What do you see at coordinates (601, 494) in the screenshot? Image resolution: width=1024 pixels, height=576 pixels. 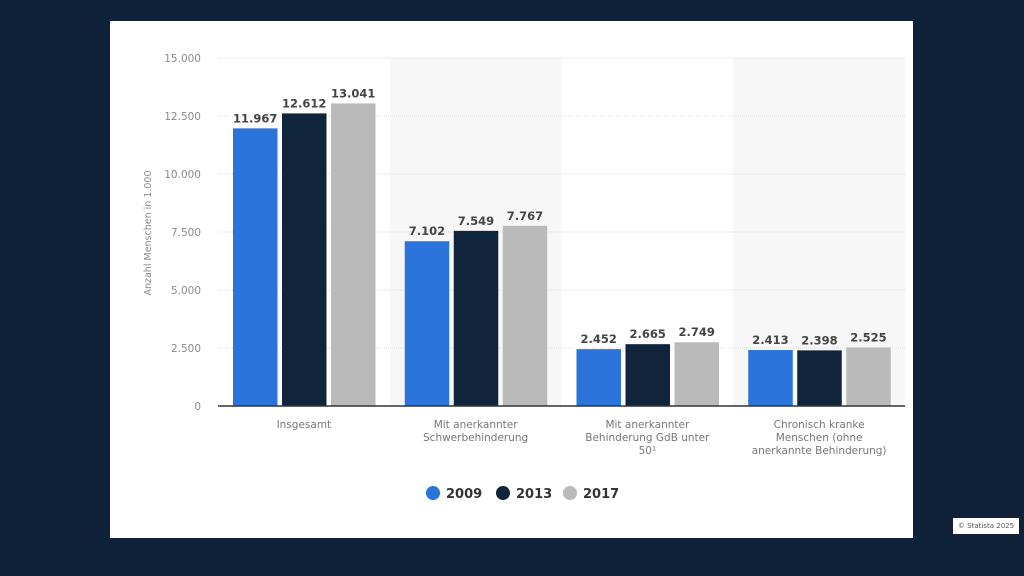 I see `legend-label: 2017` at bounding box center [601, 494].